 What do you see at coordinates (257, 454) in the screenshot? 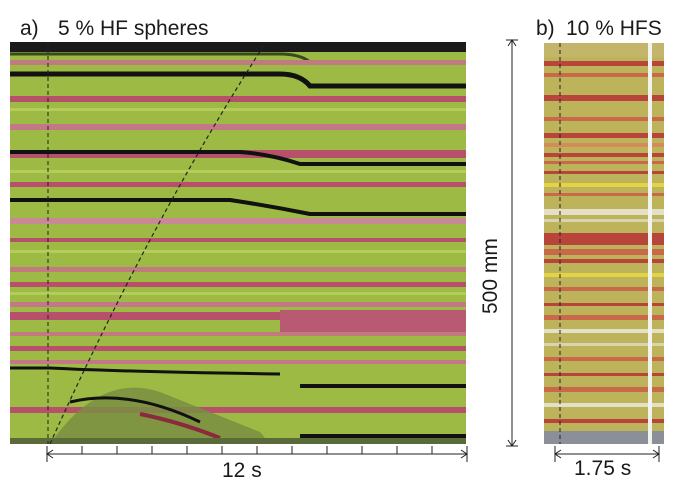
I see `panel-a-time-scale-bar` at bounding box center [257, 454].